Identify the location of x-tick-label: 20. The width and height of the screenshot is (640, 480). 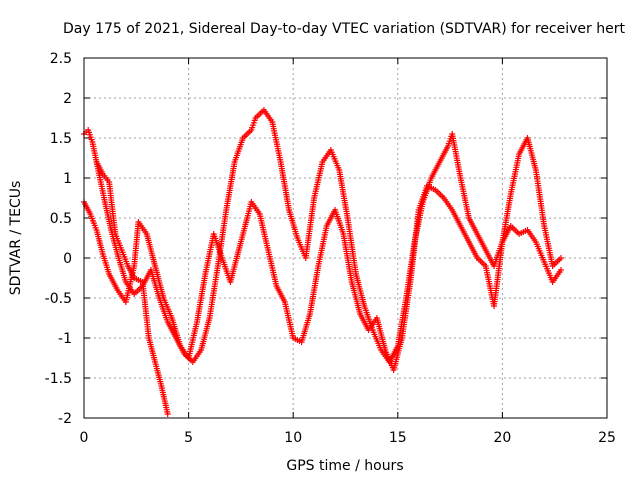
(502, 438).